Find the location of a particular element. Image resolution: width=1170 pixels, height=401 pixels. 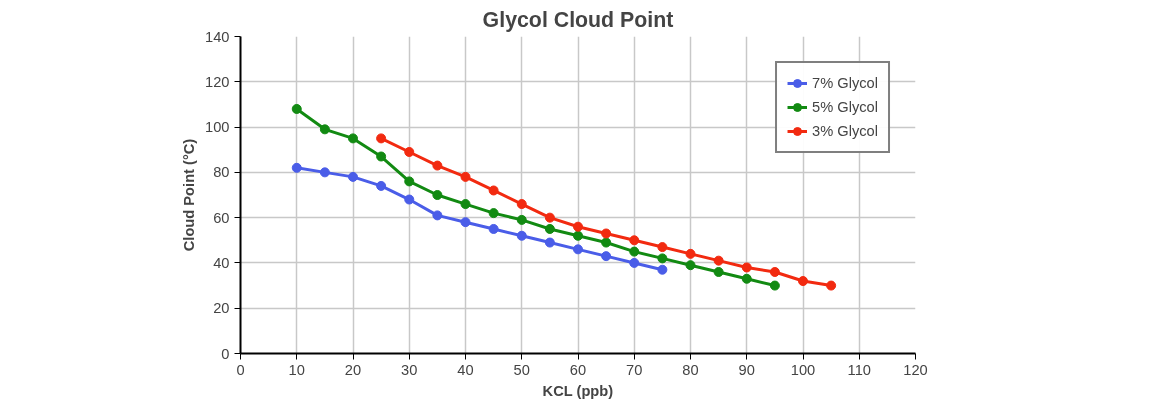

x-tick-label: 50 is located at coordinates (521, 369).